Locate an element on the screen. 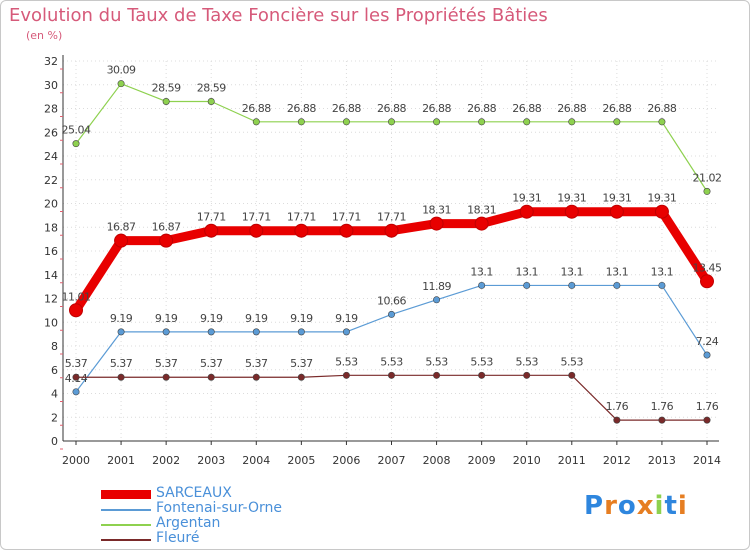  logo-letter: P is located at coordinates (594, 506).